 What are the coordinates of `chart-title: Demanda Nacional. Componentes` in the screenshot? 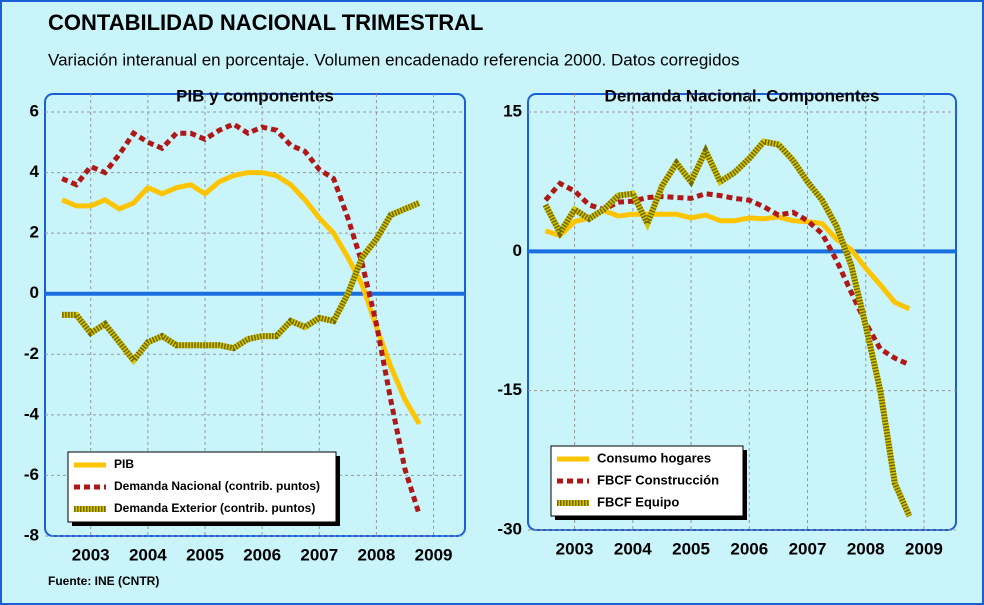 It's located at (742, 95).